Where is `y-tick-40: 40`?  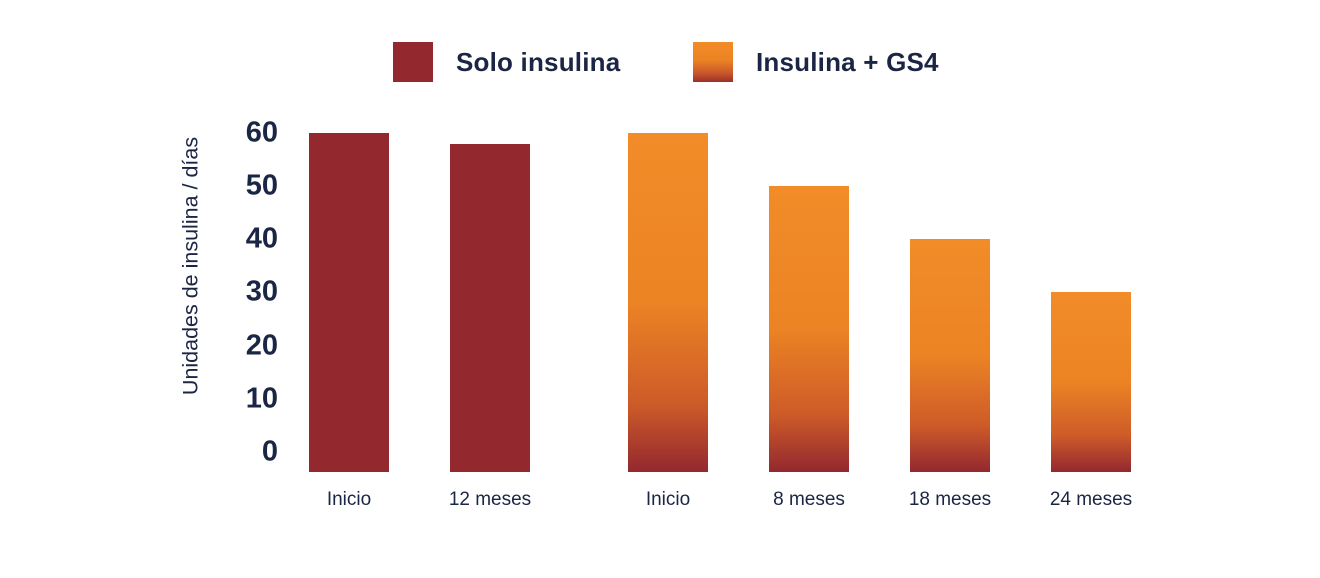 y-tick-40: 40 is located at coordinates (261, 238).